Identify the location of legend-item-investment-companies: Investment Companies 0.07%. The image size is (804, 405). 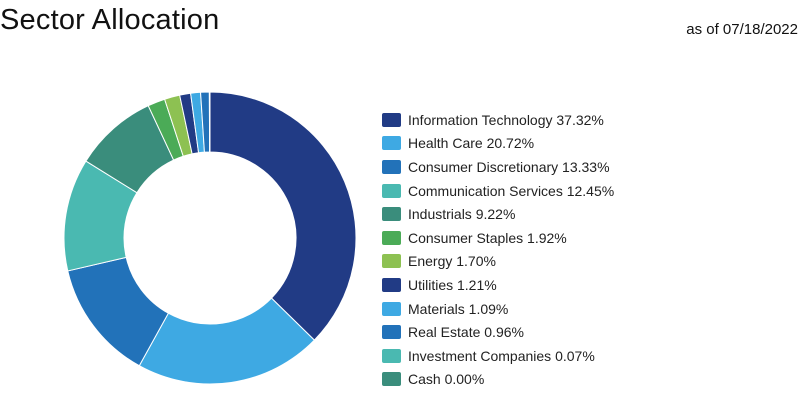
(498, 356).